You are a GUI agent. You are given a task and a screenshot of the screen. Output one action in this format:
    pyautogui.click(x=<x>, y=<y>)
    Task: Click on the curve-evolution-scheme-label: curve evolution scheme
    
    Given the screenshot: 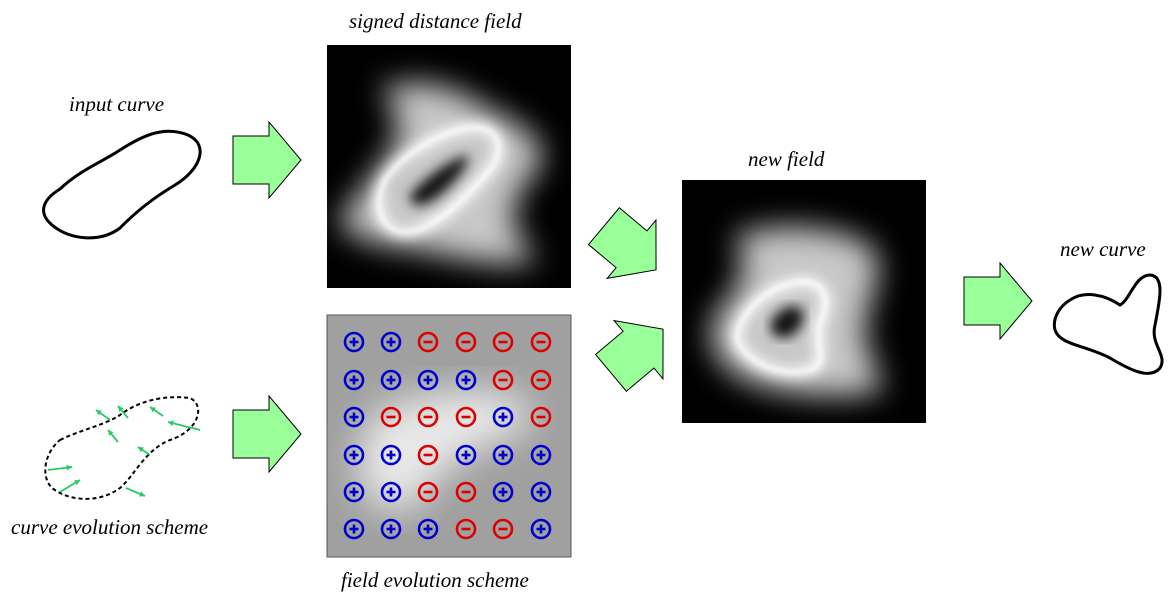 What is the action you would take?
    pyautogui.click(x=110, y=527)
    